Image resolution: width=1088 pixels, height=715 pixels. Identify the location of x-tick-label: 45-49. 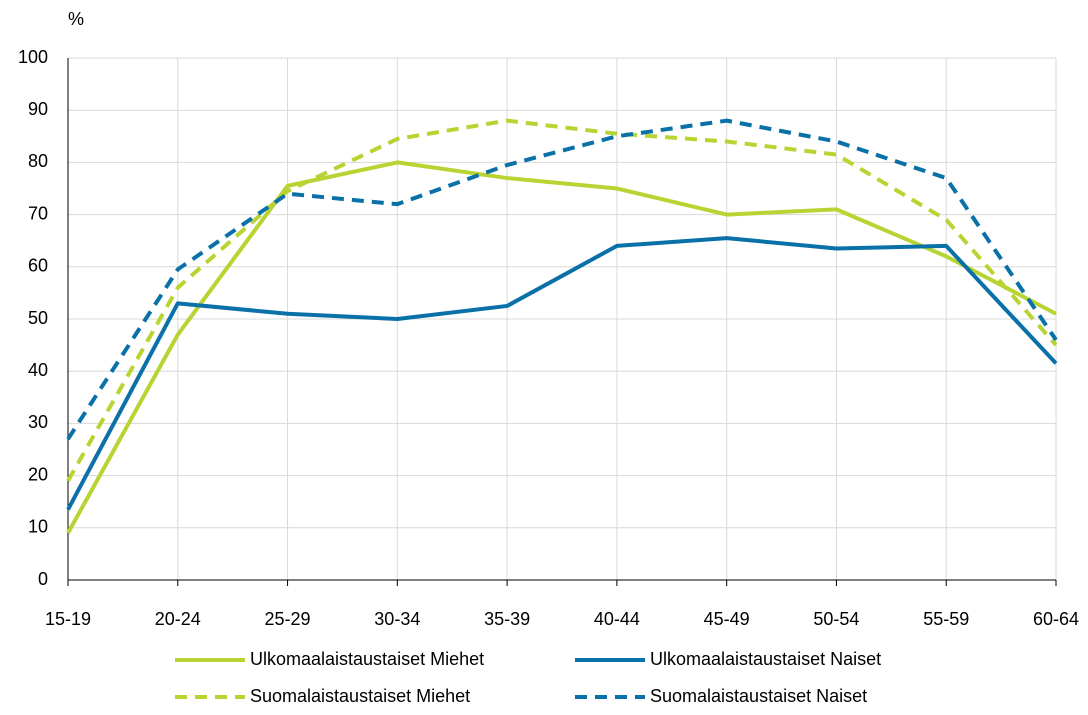
(727, 619).